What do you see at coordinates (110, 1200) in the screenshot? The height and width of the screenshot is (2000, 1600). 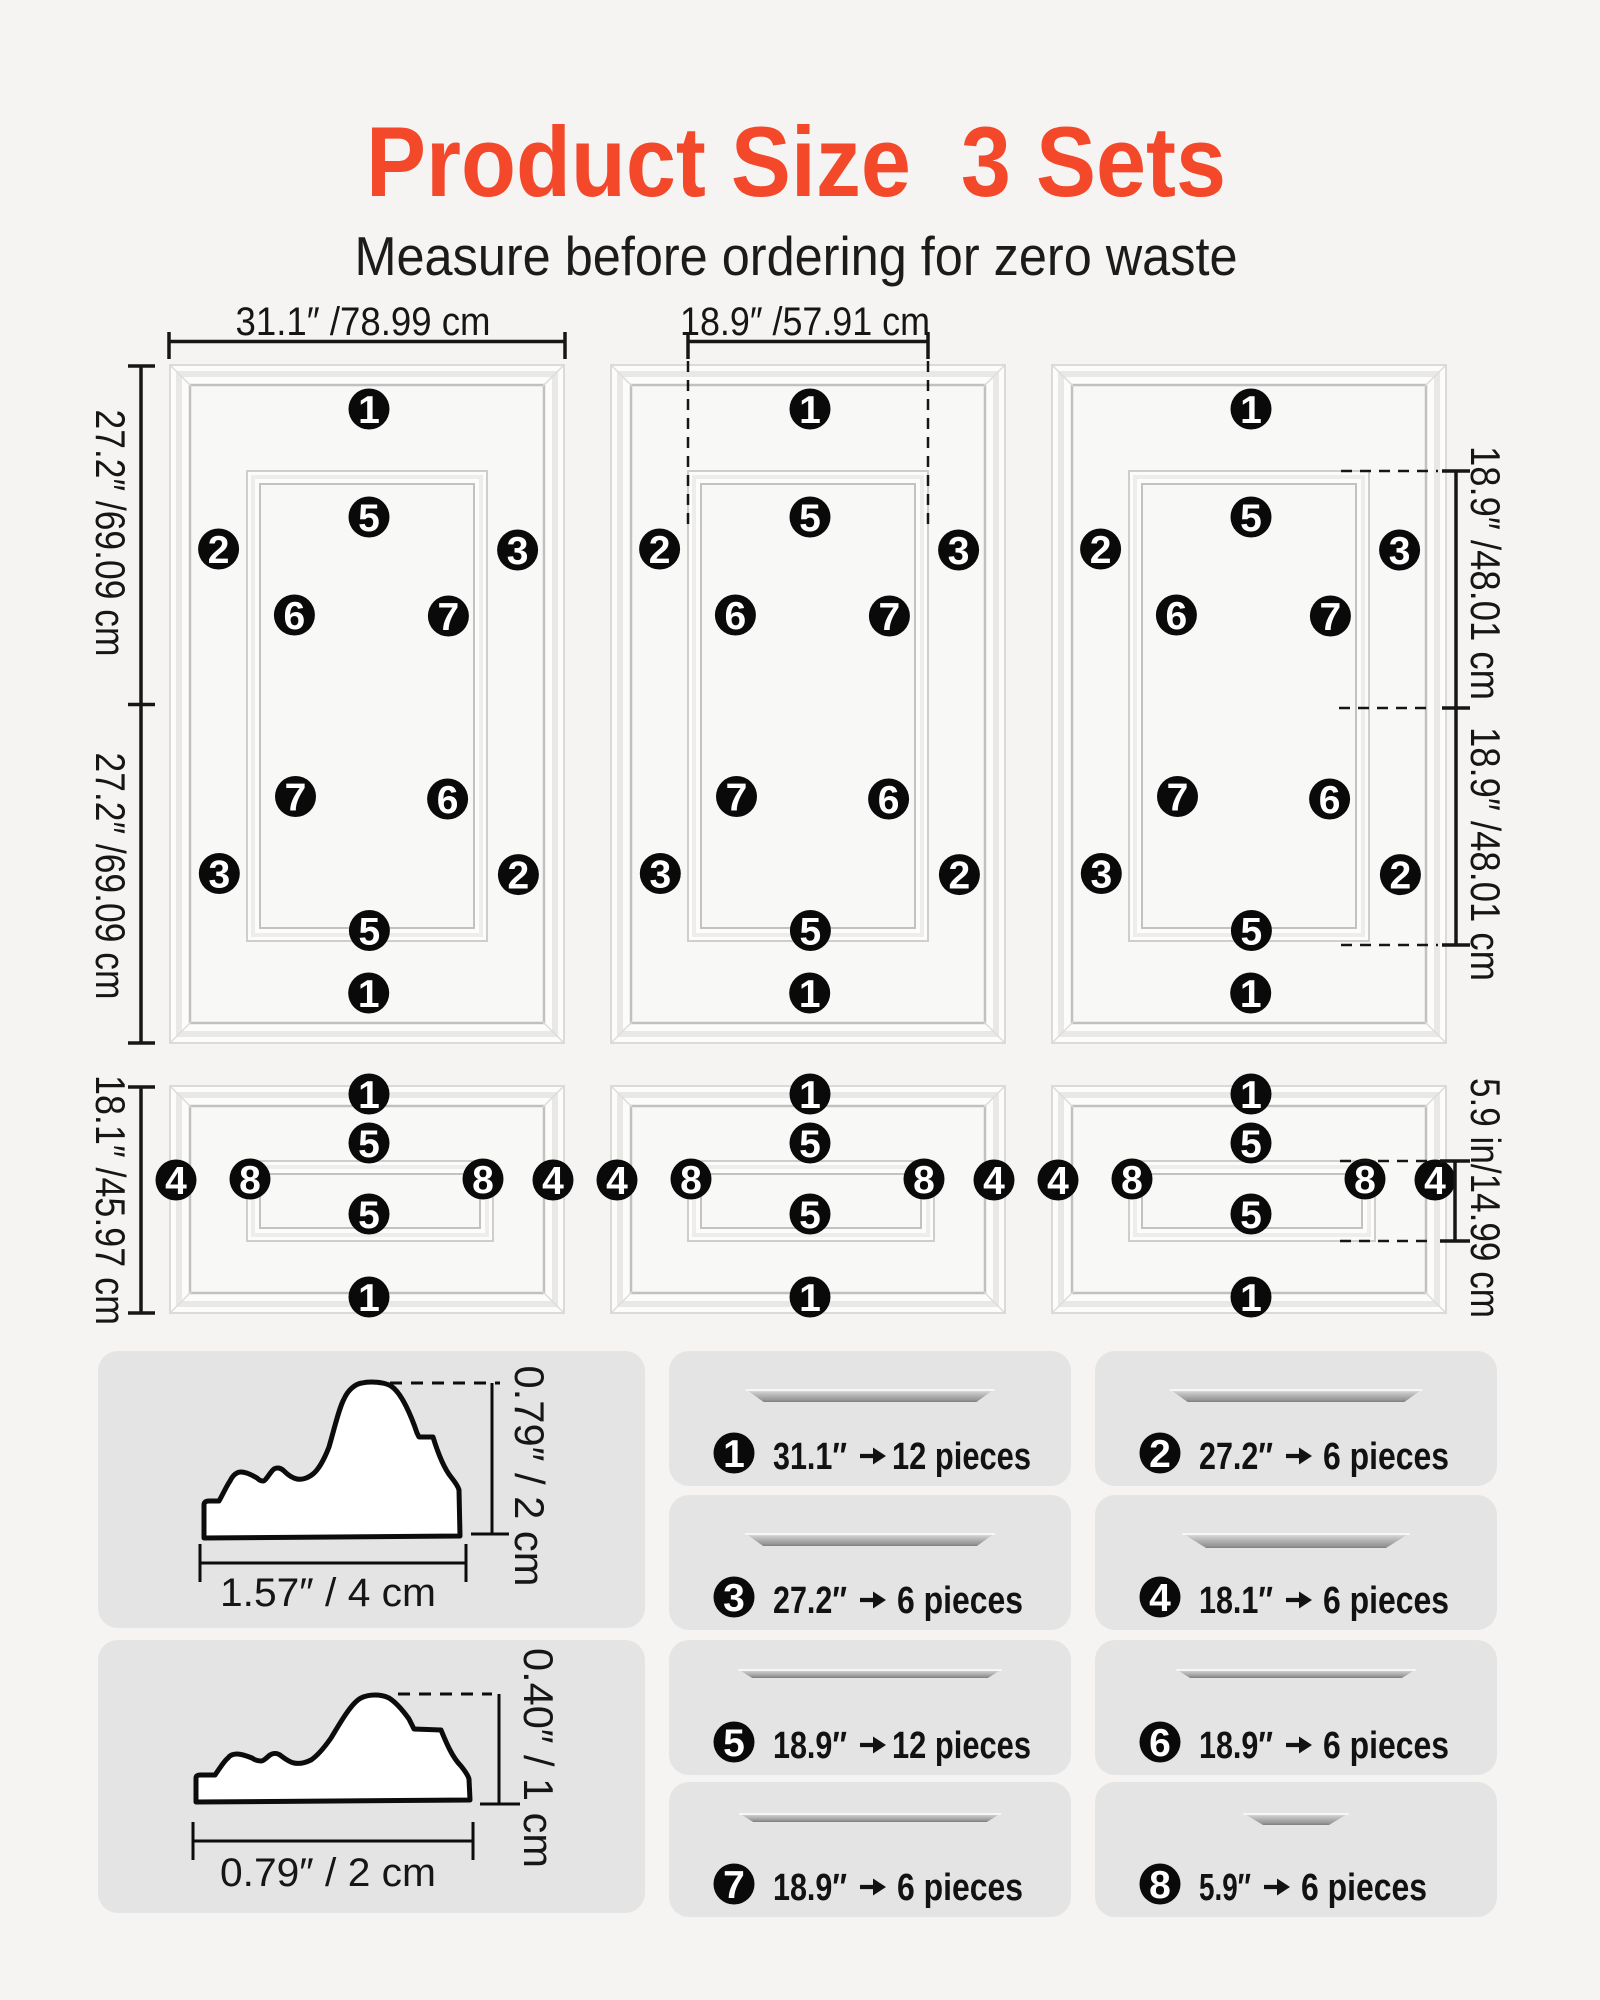 I see `svg-text: 18.1″ /45.97 cm` at bounding box center [110, 1200].